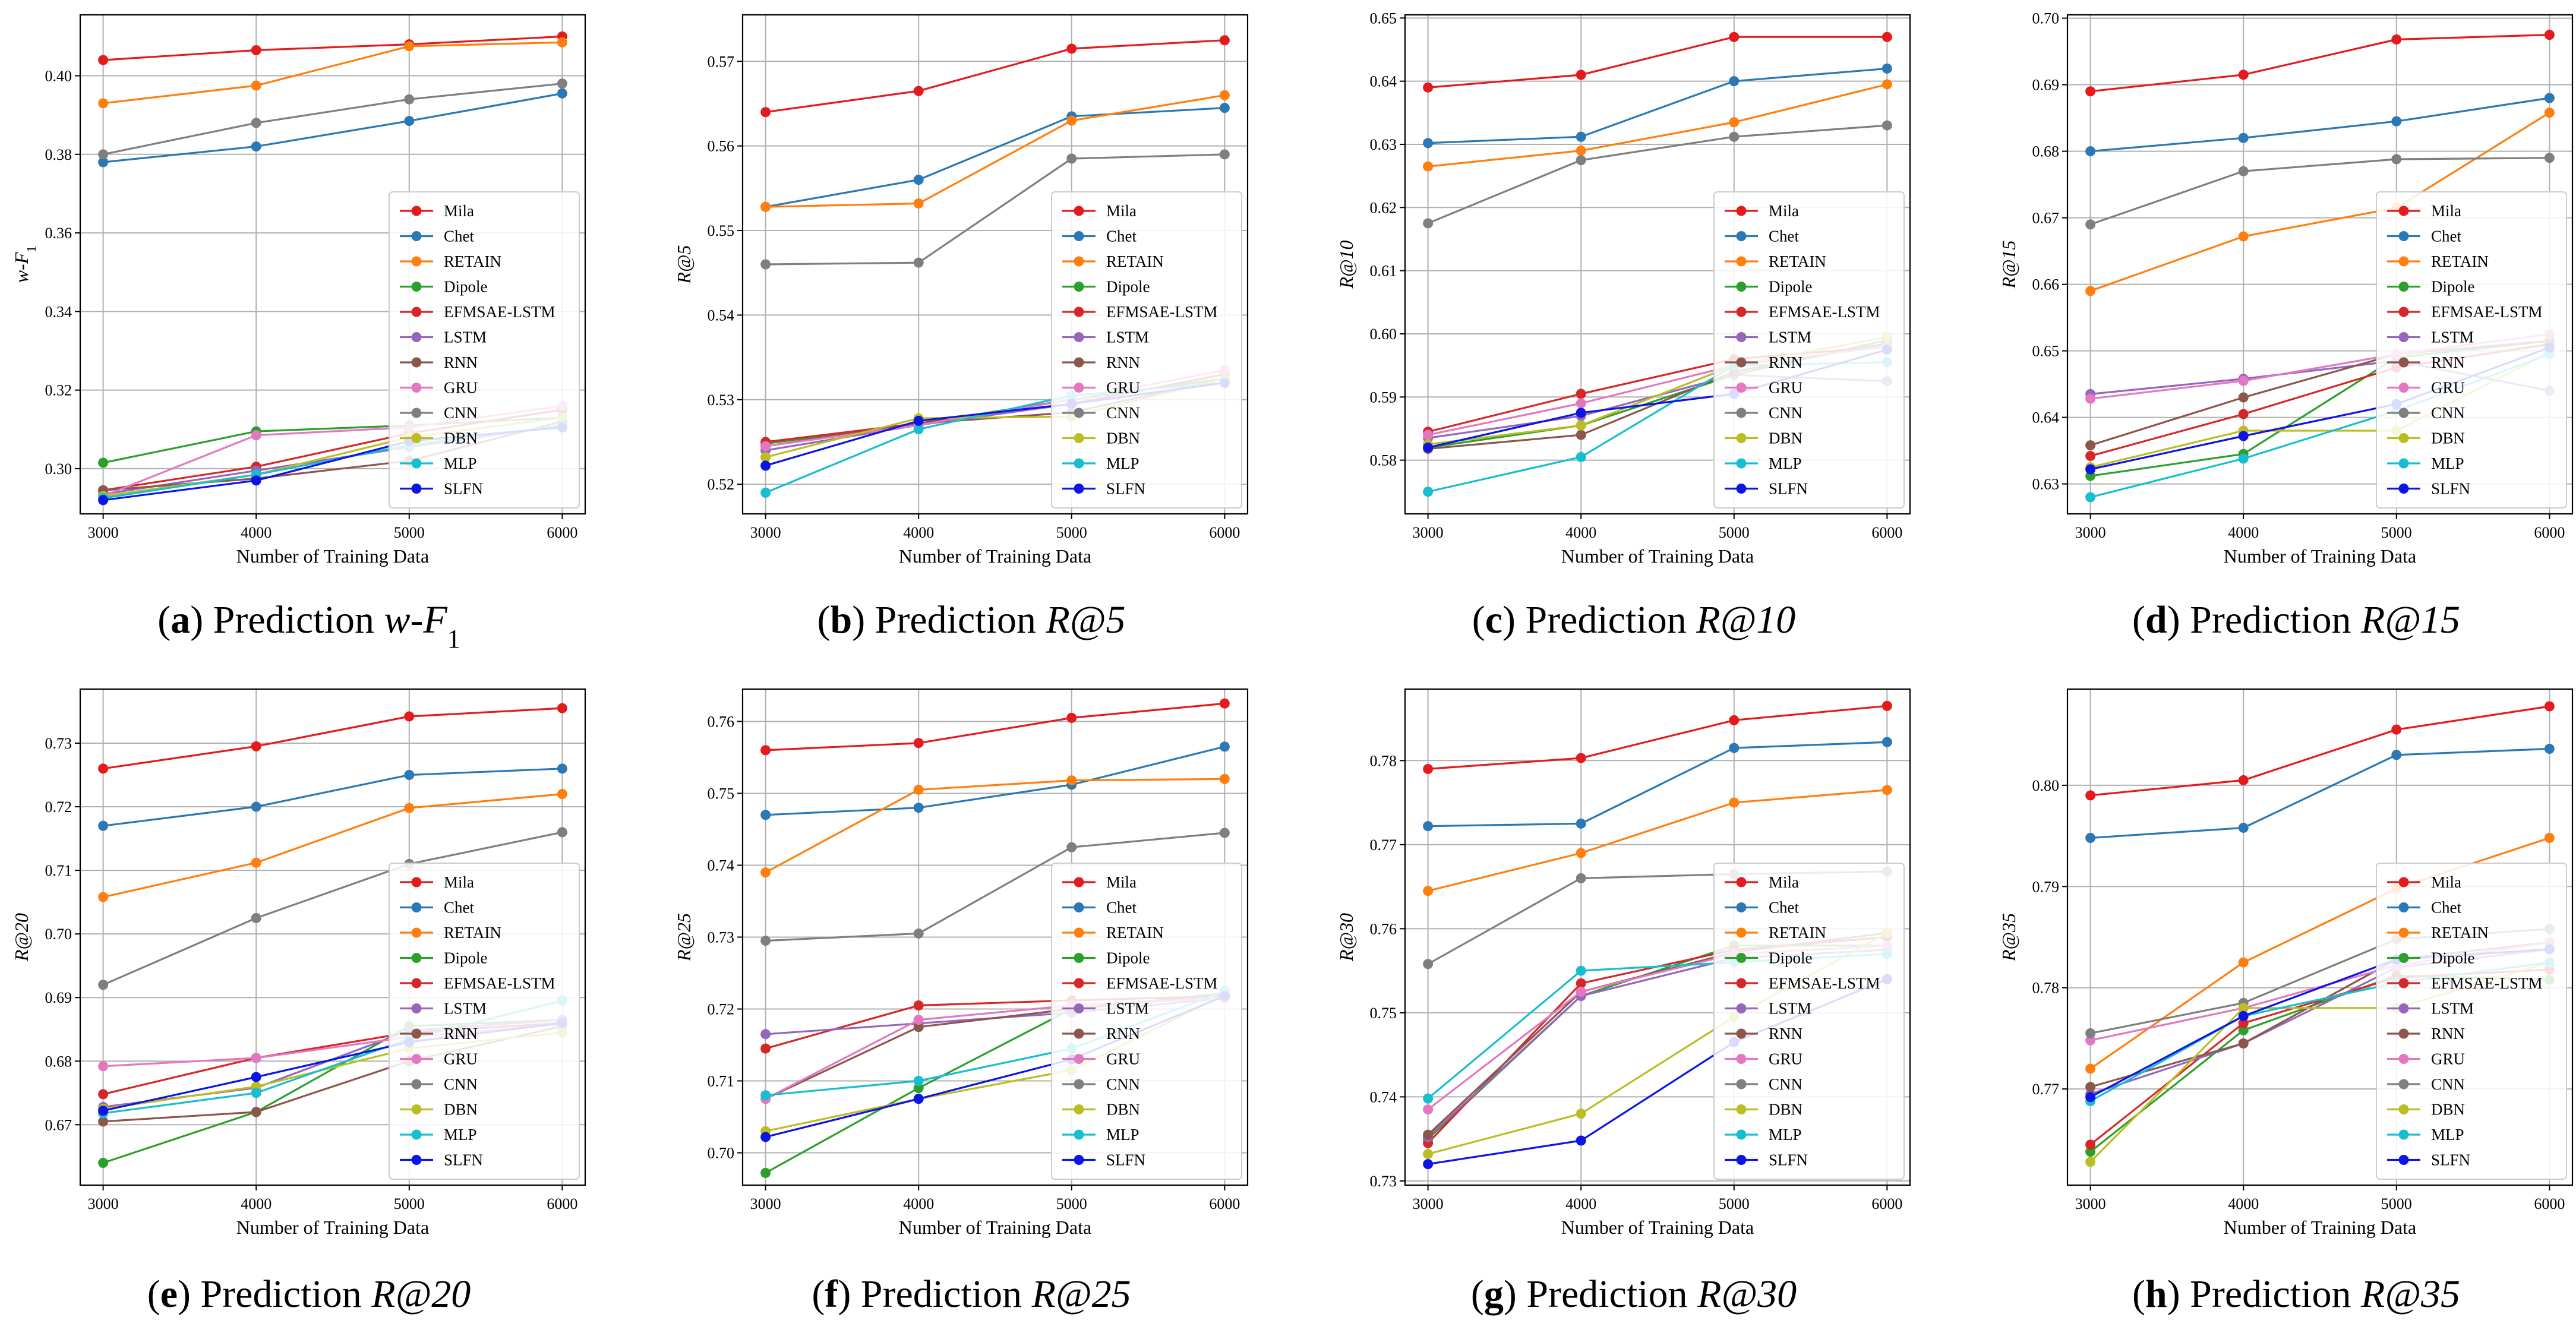  I want to click on x-tick-label: 6000, so click(1886, 532).